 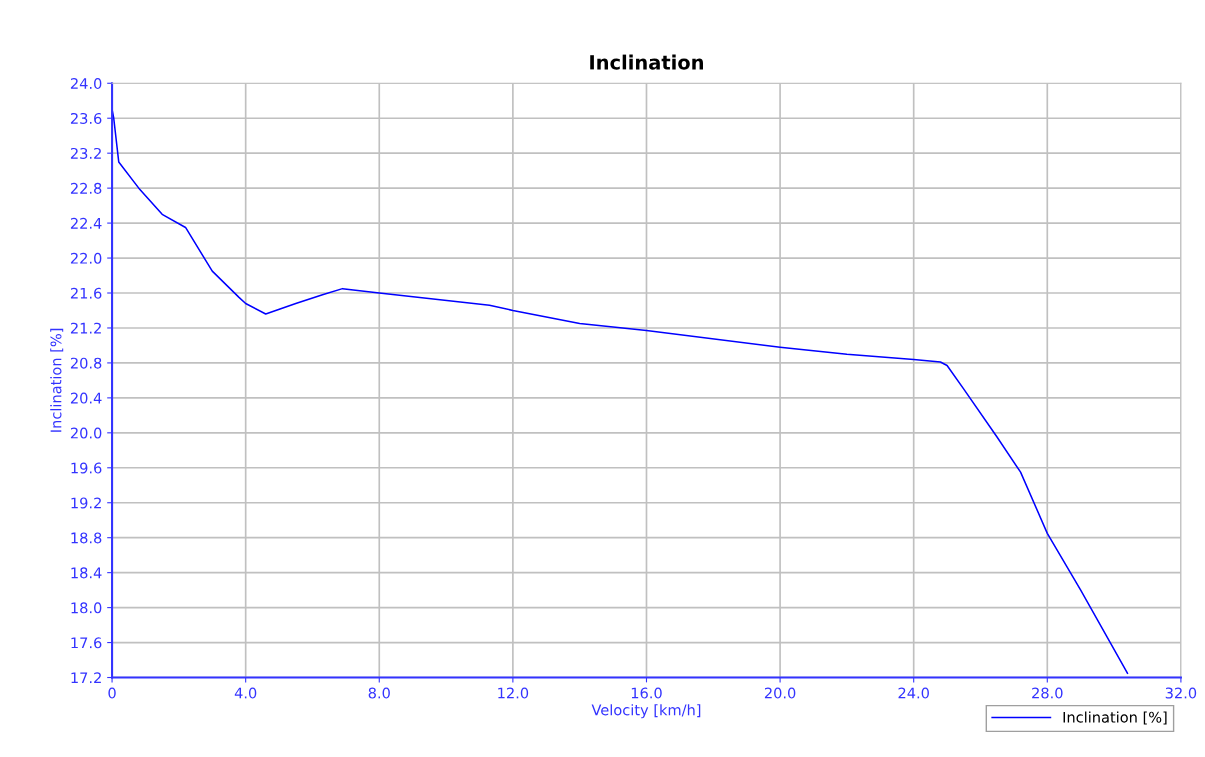 What do you see at coordinates (780, 693) in the screenshot?
I see `x-tick-label: 20.0` at bounding box center [780, 693].